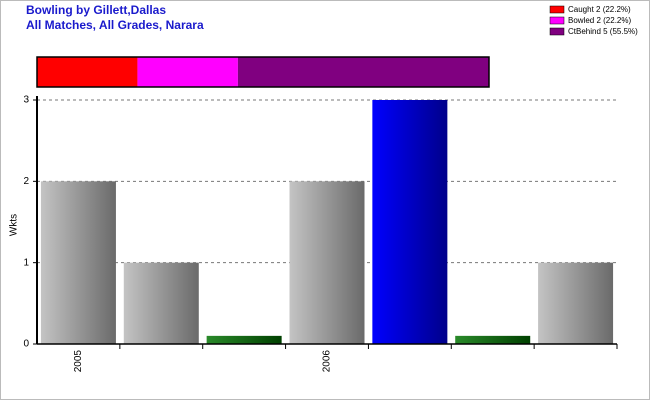 The width and height of the screenshot is (650, 400). I want to click on y-axis-label: Wkts, so click(14, 225).